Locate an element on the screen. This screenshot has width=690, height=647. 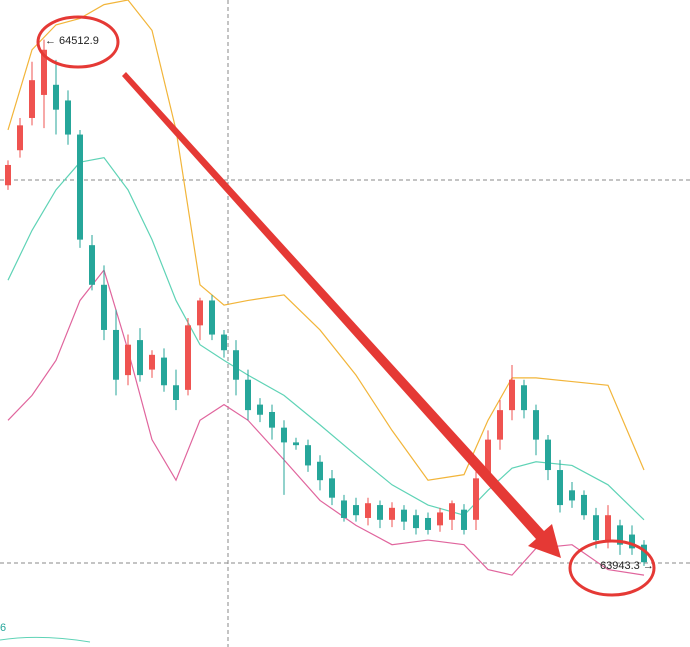
indicator-line is located at coordinates (45, 639).